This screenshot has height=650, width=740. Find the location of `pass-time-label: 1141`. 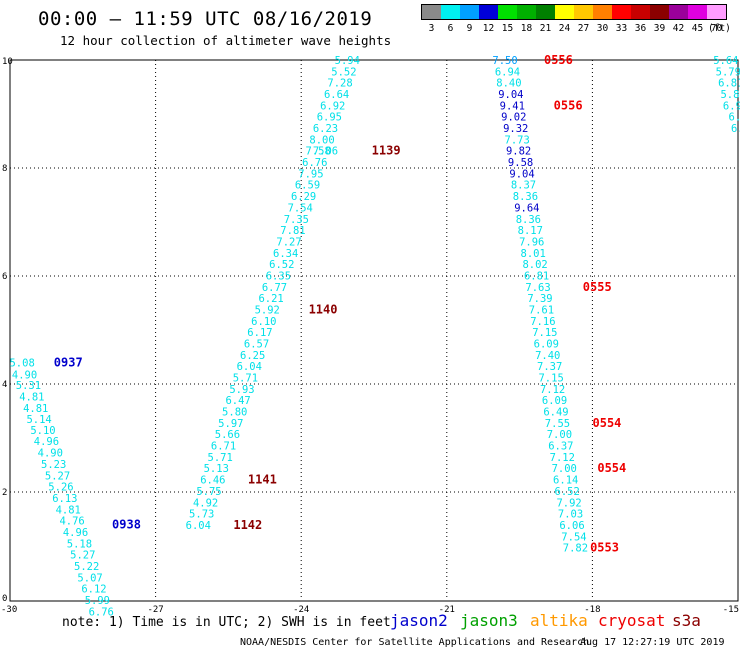

pass-time-label: 1141 is located at coordinates (262, 480).